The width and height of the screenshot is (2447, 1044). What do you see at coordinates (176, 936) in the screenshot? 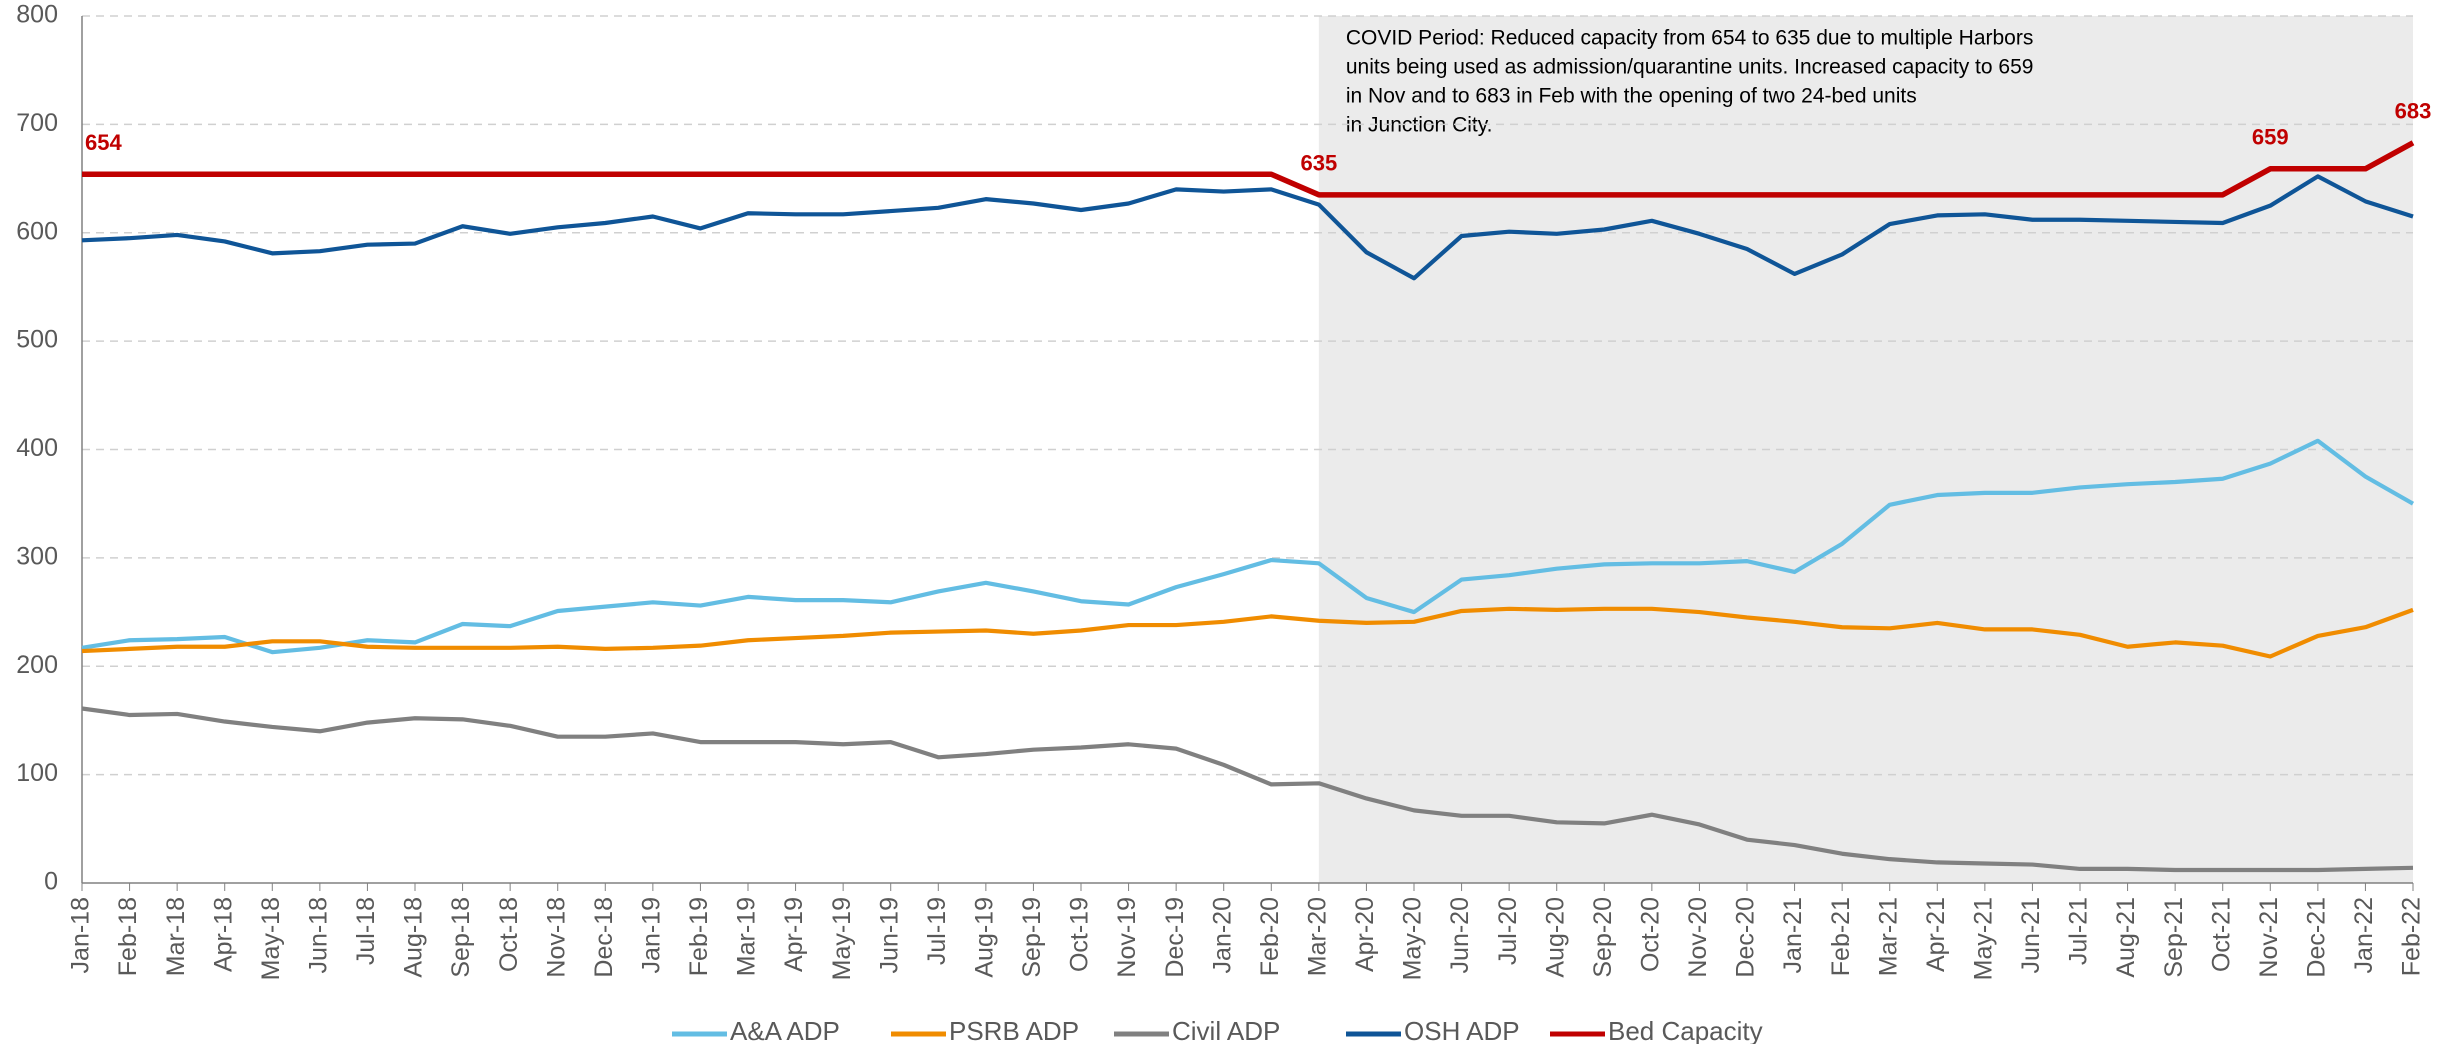
I see `x-tick-label: Mar-18` at bounding box center [176, 936].